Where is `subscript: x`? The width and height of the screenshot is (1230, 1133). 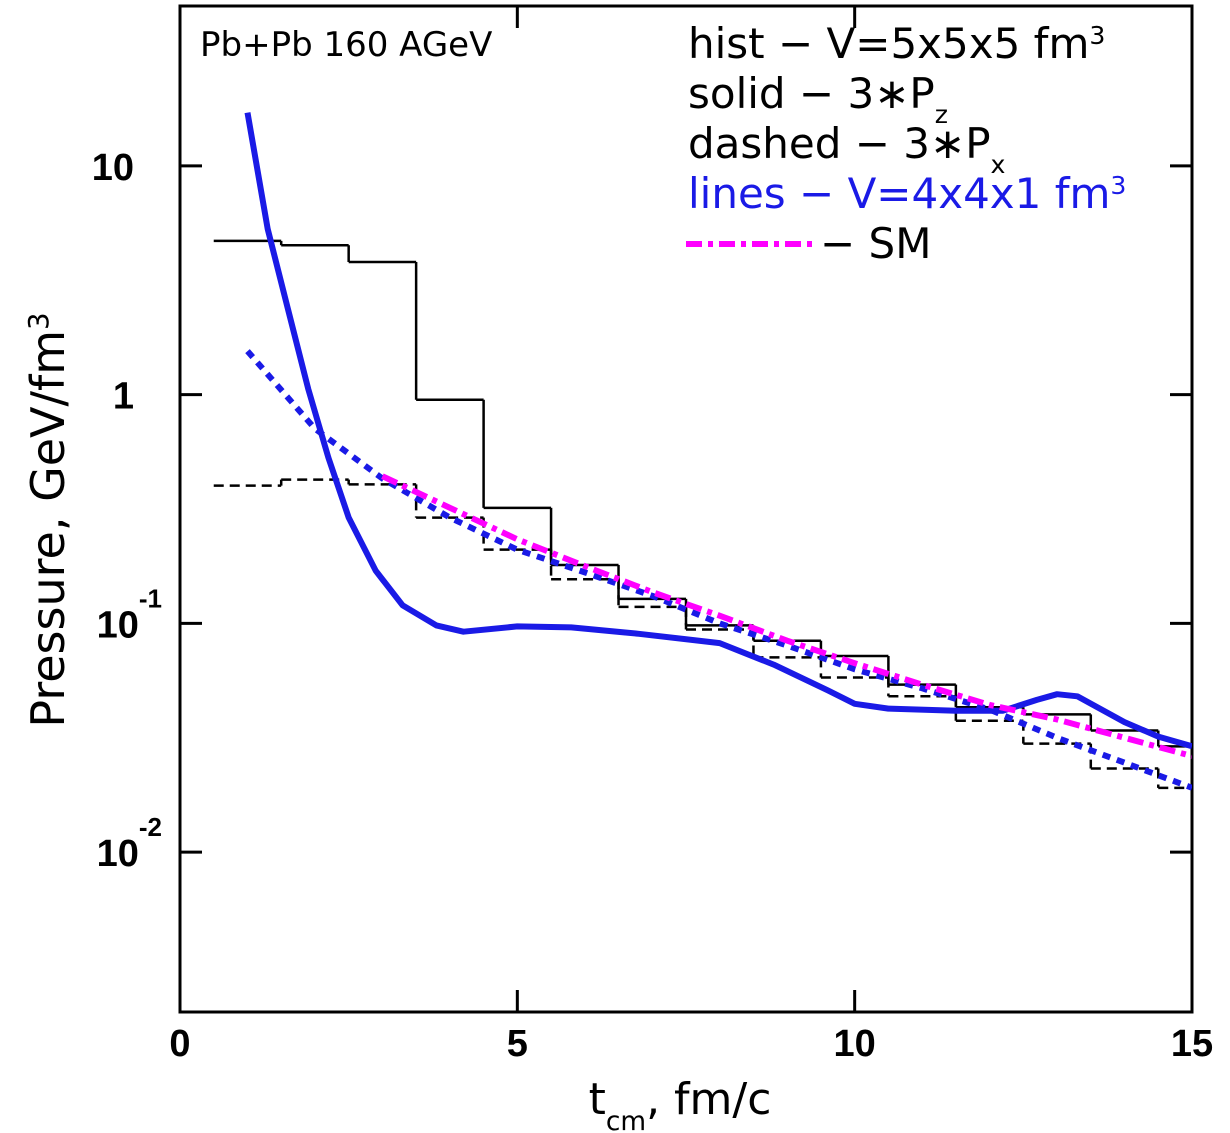
subscript: x is located at coordinates (998, 164).